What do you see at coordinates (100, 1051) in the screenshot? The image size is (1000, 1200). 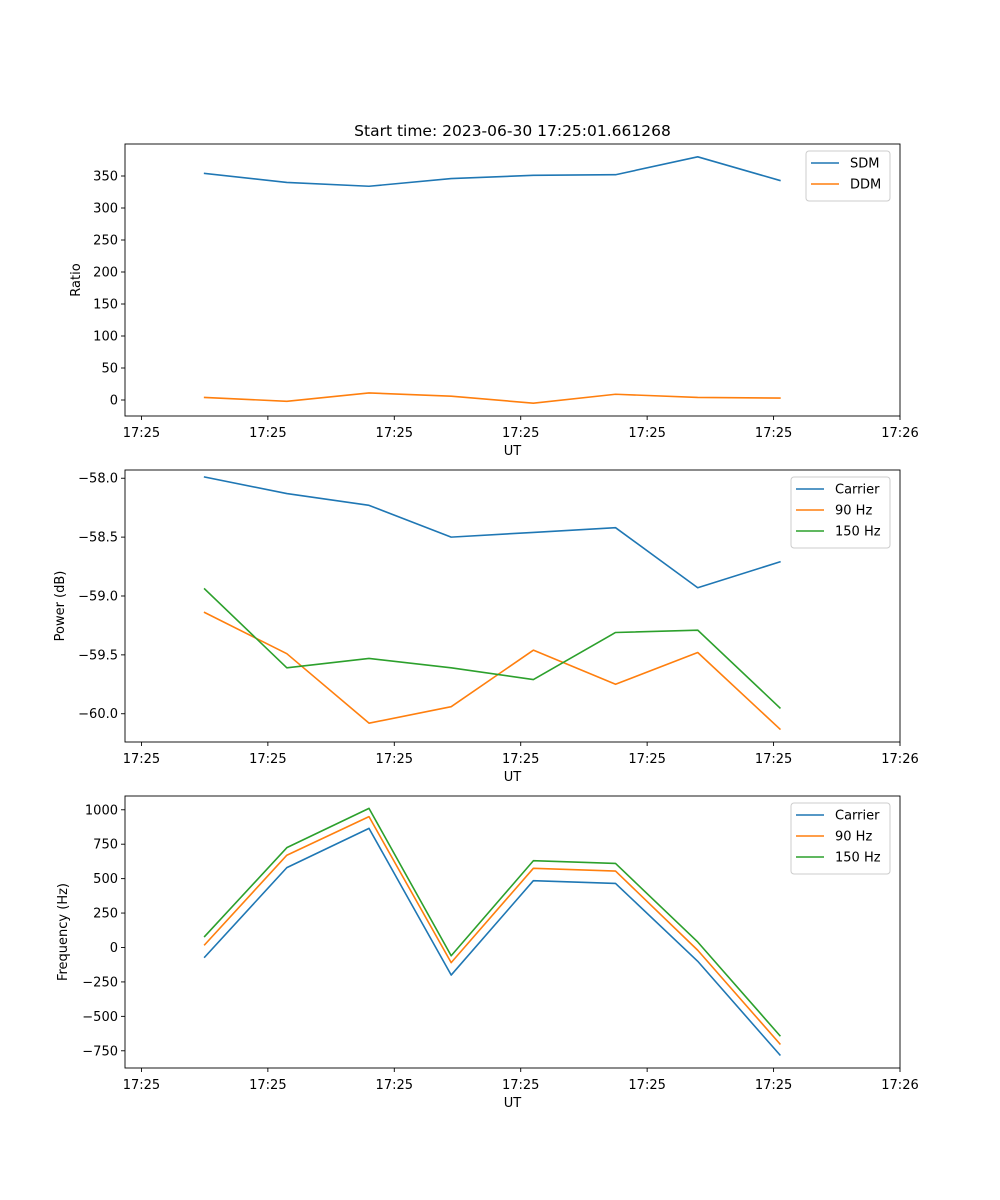 I see `y-tick-label: −750` at bounding box center [100, 1051].